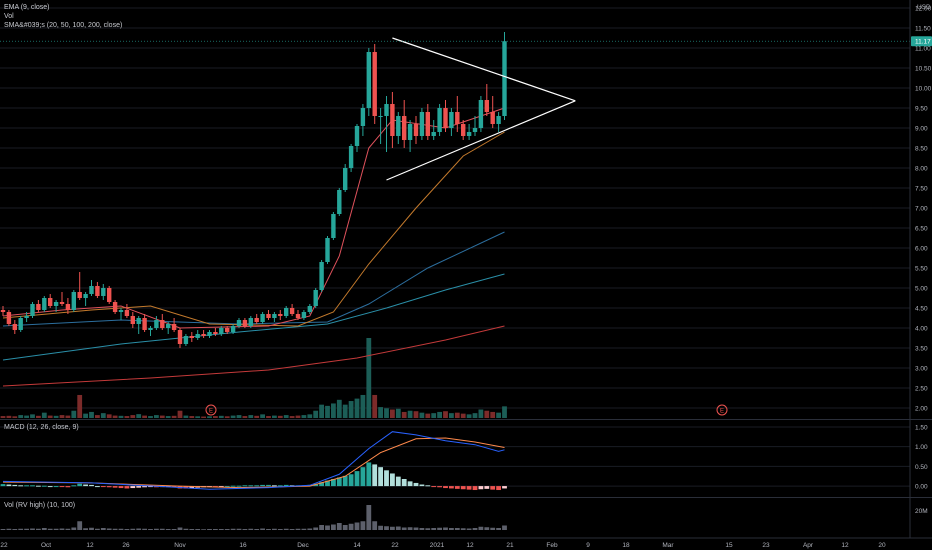 This screenshot has height=550, width=932. What do you see at coordinates (921, 369) in the screenshot?
I see `price-tick-label: 3.00` at bounding box center [921, 369].